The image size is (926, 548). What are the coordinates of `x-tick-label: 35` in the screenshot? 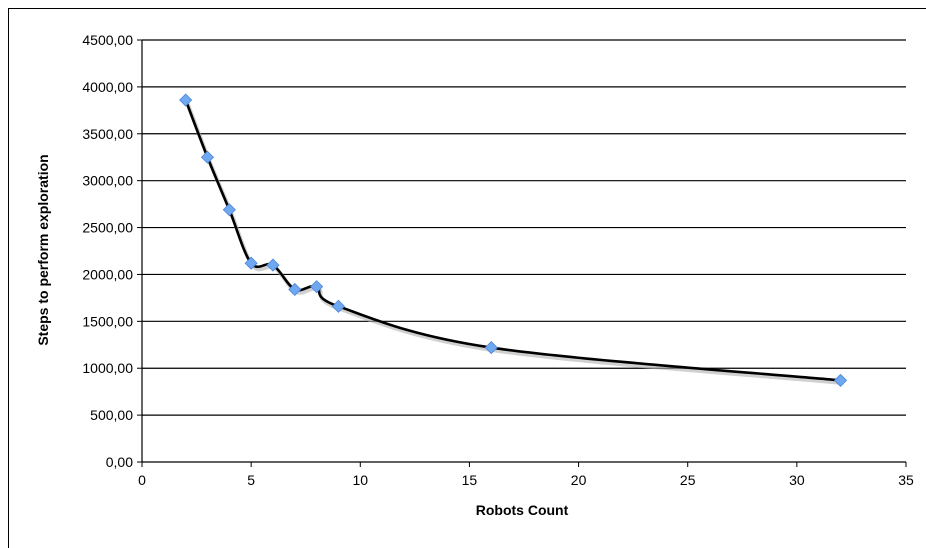 It's located at (906, 480).